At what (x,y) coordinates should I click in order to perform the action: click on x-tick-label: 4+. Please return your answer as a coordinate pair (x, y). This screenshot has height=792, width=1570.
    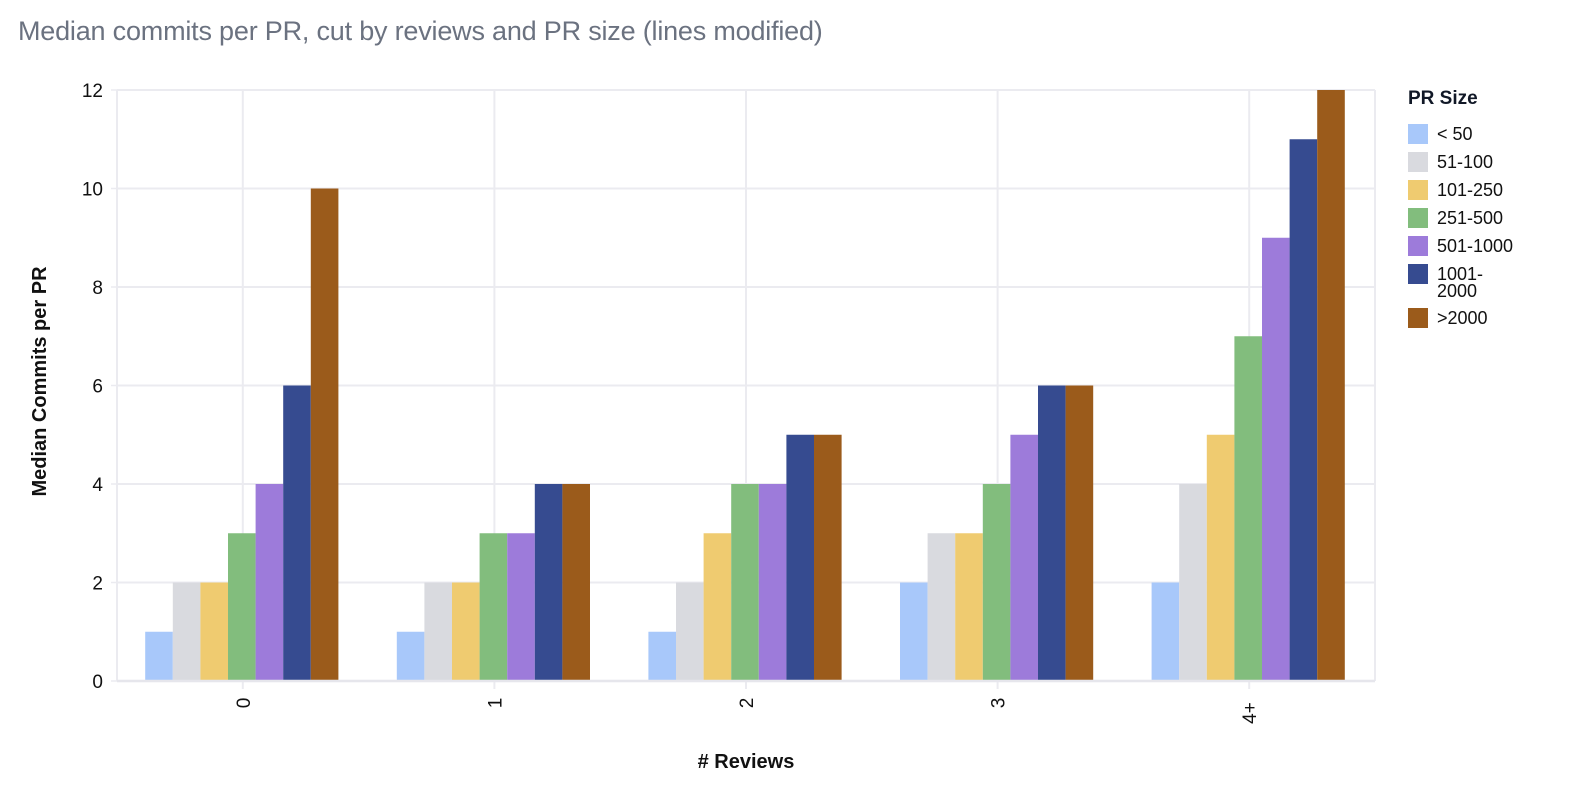
    Looking at the image, I should click on (1250, 713).